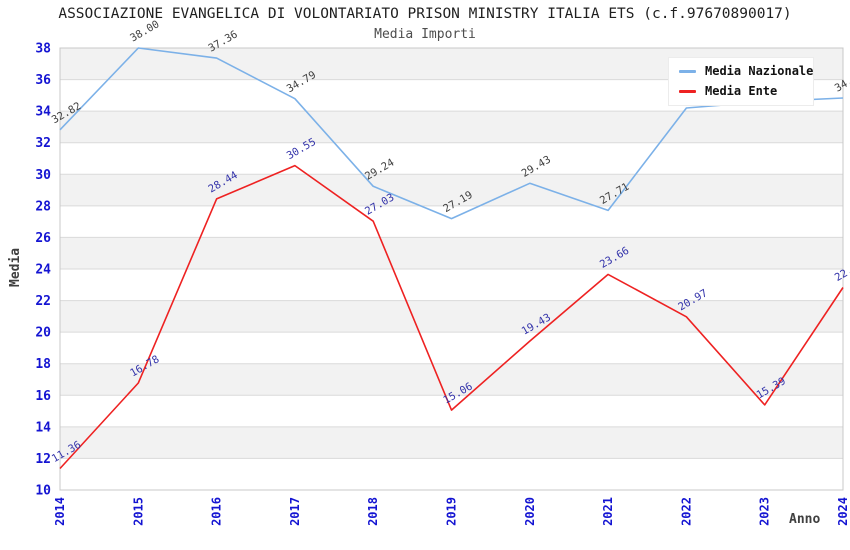 The height and width of the screenshot is (550, 850). Describe the element at coordinates (43, 80) in the screenshot. I see `y-tick-label: 36` at that location.